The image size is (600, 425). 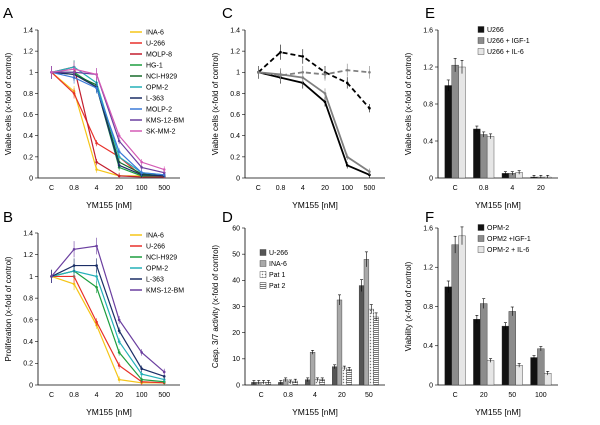 What do you see at coordinates (258, 188) in the screenshot?
I see `x-tick-label: C` at bounding box center [258, 188].